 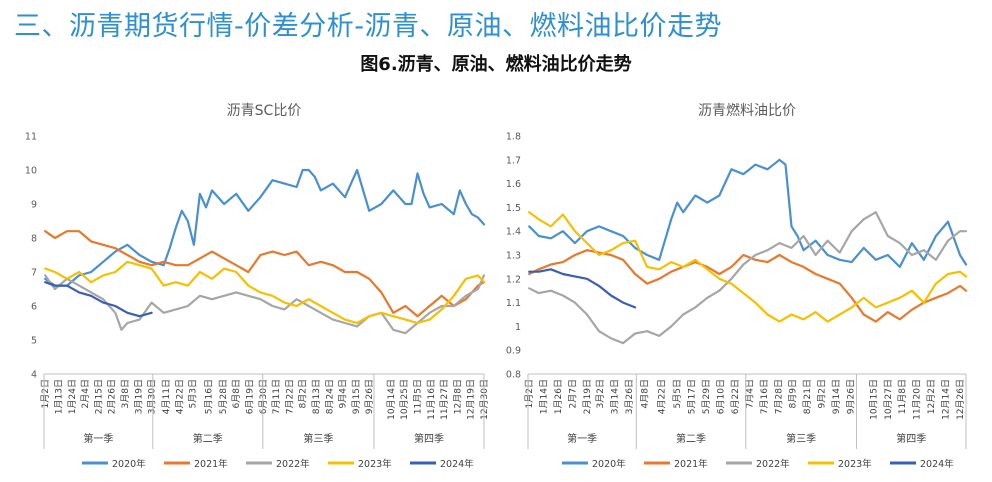 I want to click on figure-title: 图6.沥青、原油、燃料油比价走势, so click(x=496, y=64).